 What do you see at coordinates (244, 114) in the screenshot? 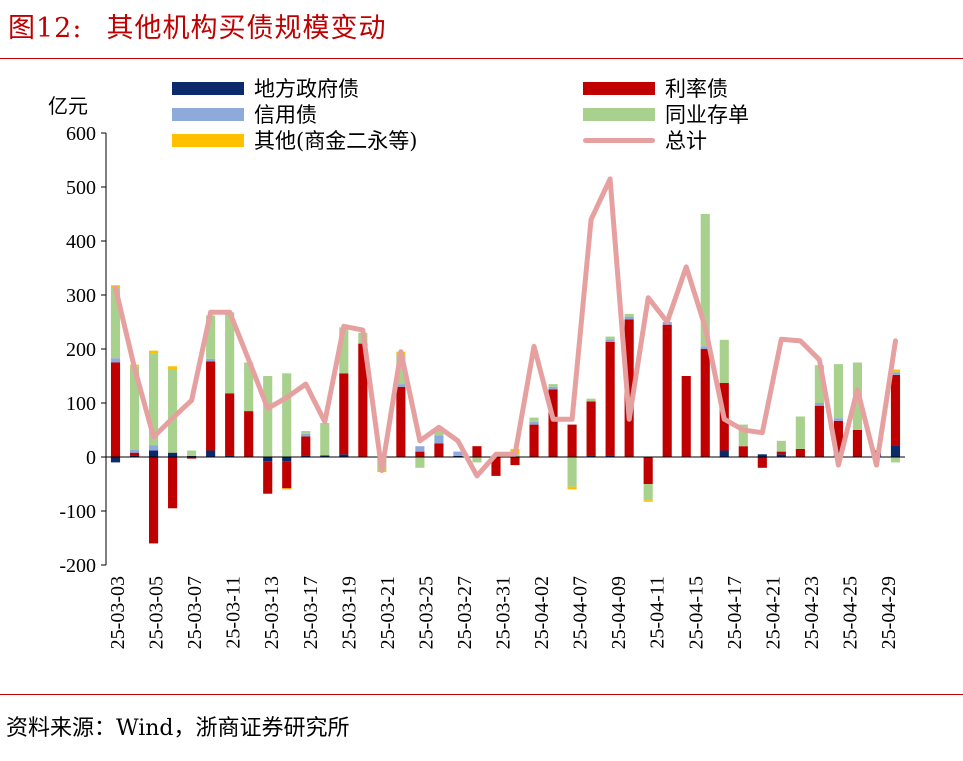
I see `legend-item-credit_bond: 信用债` at bounding box center [244, 114].